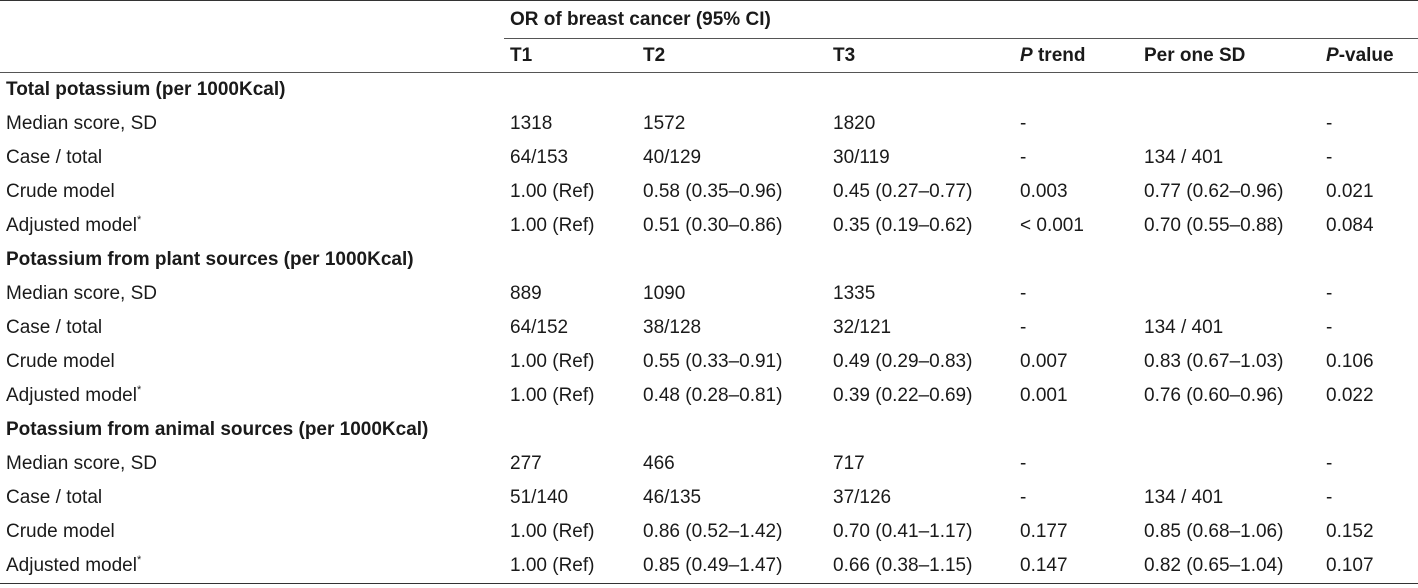  What do you see at coordinates (1052, 225) in the screenshot?
I see `cell-p-trend: < 0.001` at bounding box center [1052, 225].